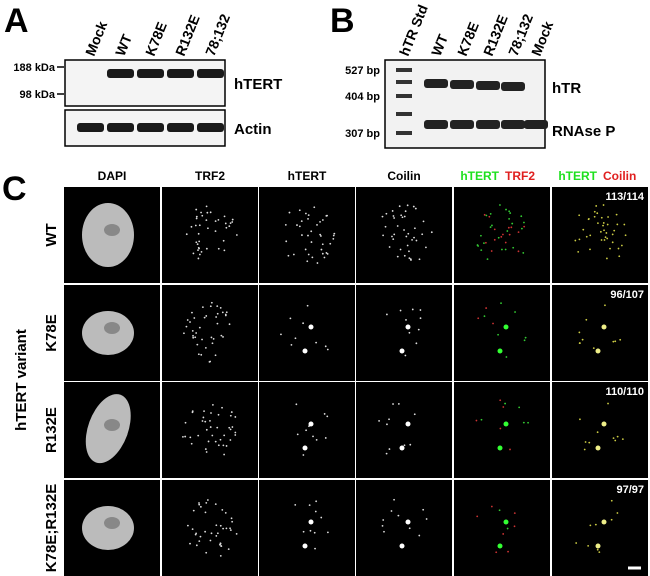  What do you see at coordinates (51, 333) in the screenshot?
I see `row-label: K78E` at bounding box center [51, 333].